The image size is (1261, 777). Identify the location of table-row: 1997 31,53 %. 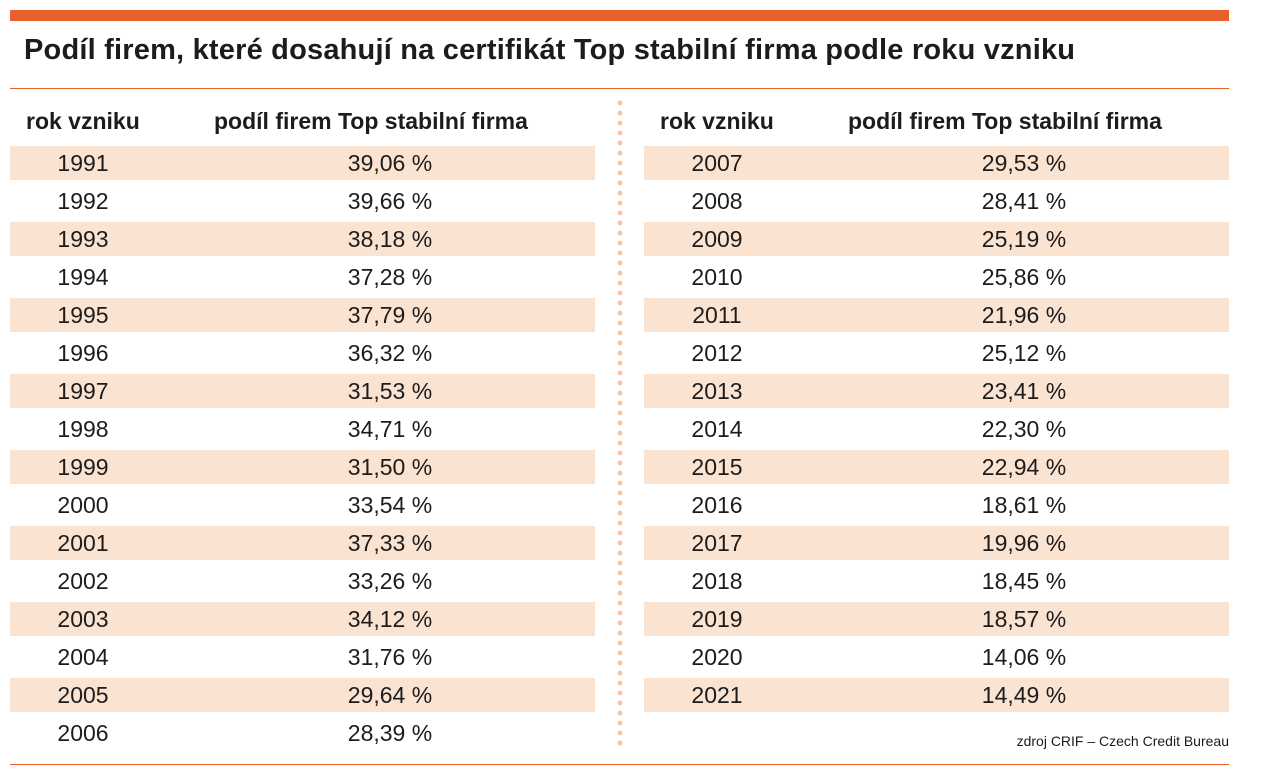
(302, 391).